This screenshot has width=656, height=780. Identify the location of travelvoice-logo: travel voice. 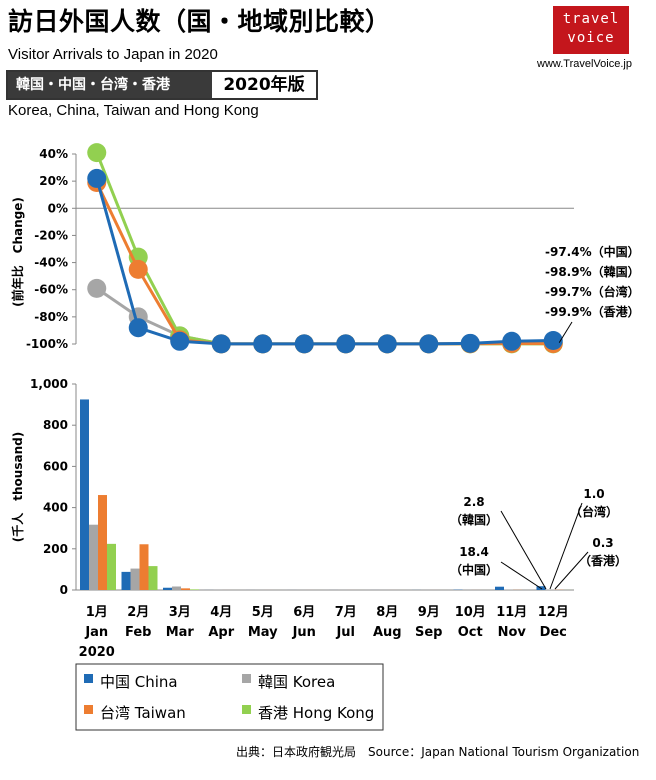
(591, 30).